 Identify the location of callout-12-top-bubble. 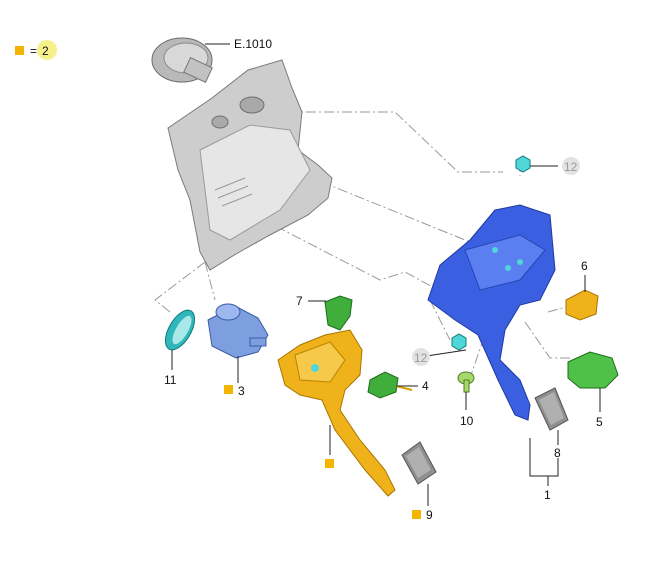
(571, 166).